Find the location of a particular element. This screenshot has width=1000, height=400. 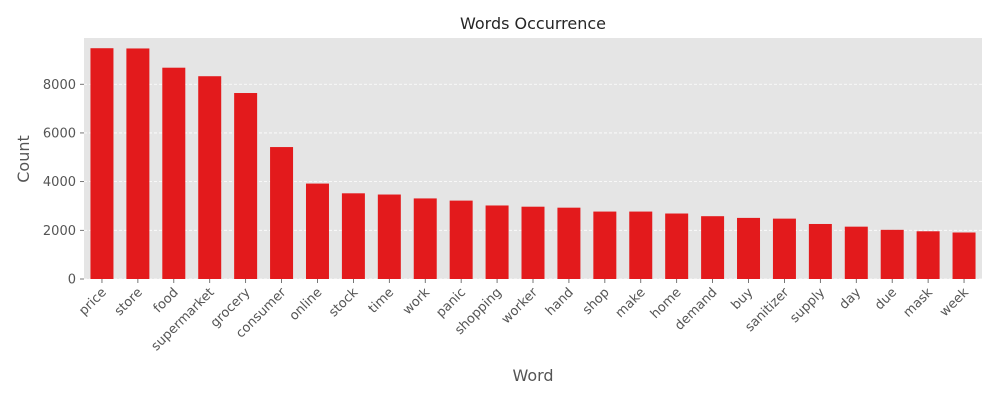

x-tick-label-mask: mask is located at coordinates (919, 303).